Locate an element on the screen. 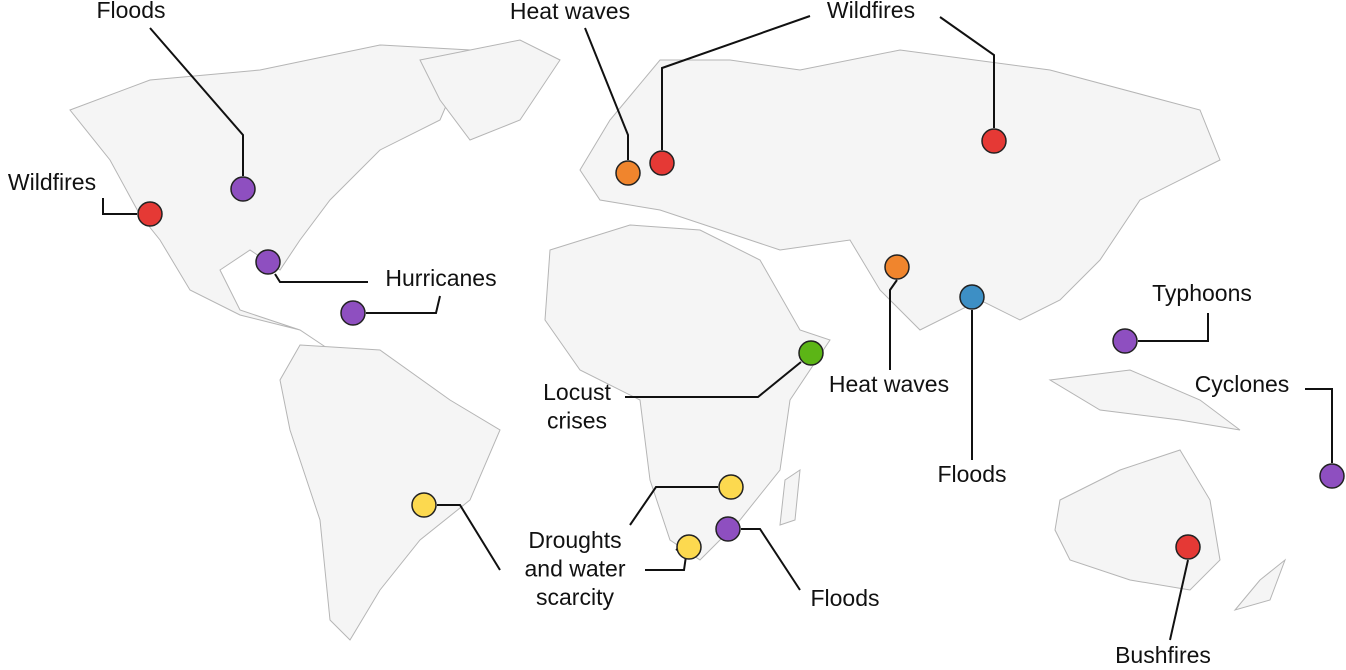  marker-group: Typhoons is located at coordinates (1182, 317).